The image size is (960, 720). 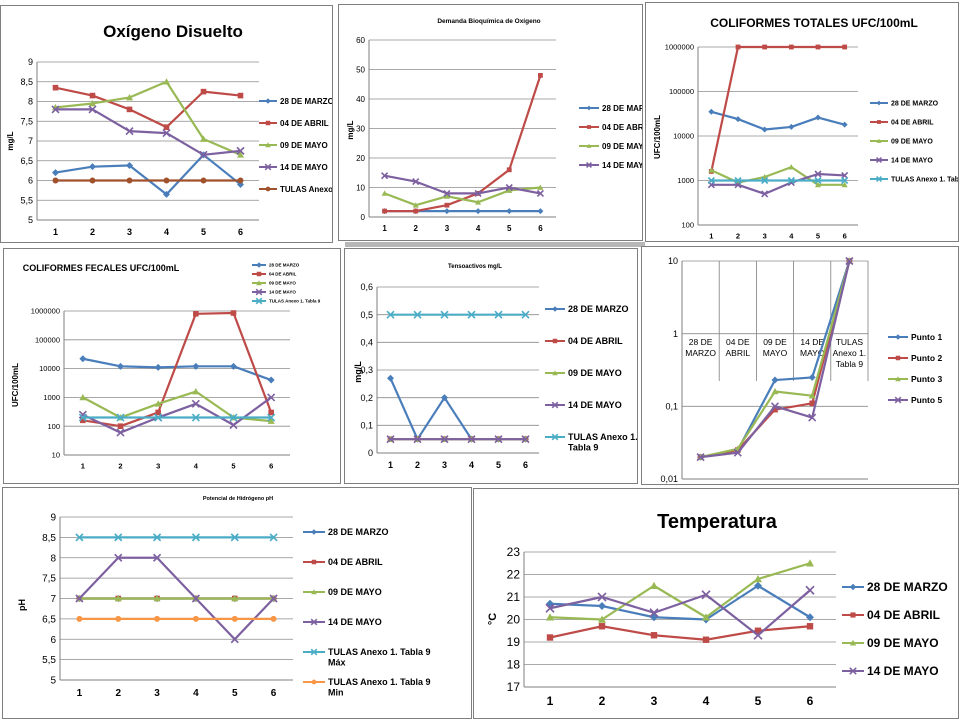 What do you see at coordinates (555, 341) in the screenshot?
I see `chart-tenso-legend-marker` at bounding box center [555, 341].